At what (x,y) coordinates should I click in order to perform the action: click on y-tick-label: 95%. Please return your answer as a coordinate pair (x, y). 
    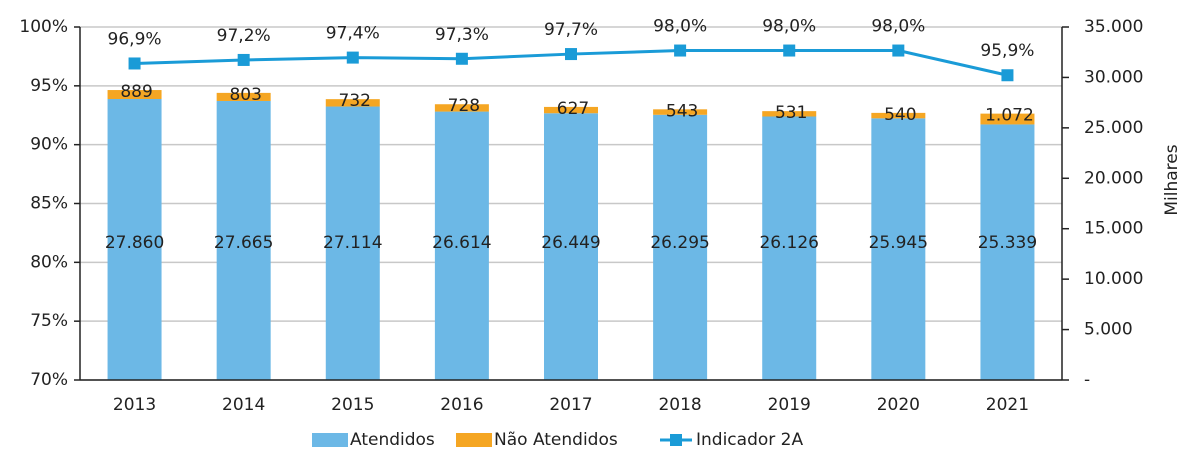
    Looking at the image, I should click on (49, 86).